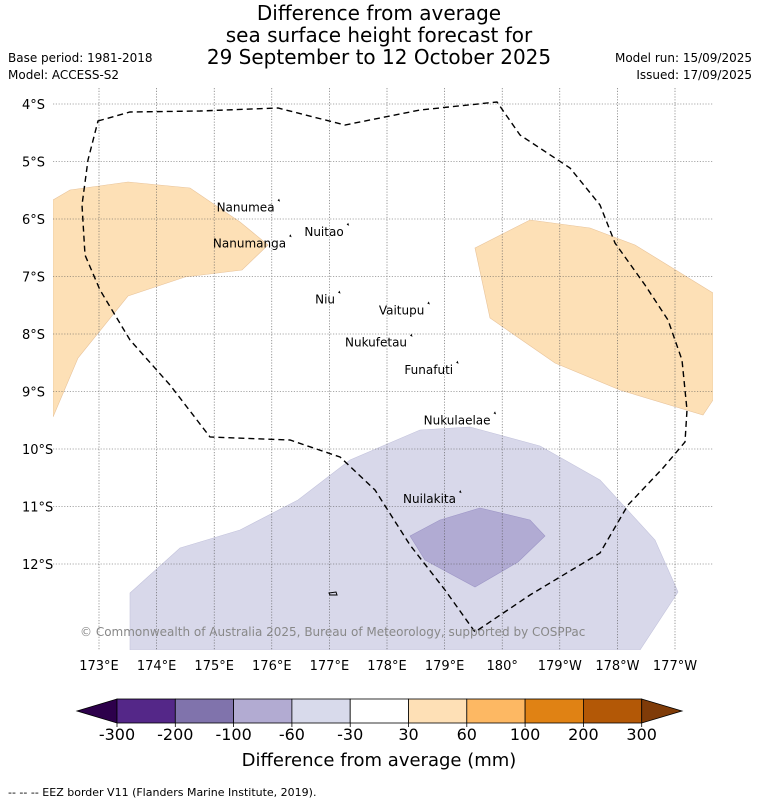  I want to click on lat-label: 5°S, so click(33, 163).